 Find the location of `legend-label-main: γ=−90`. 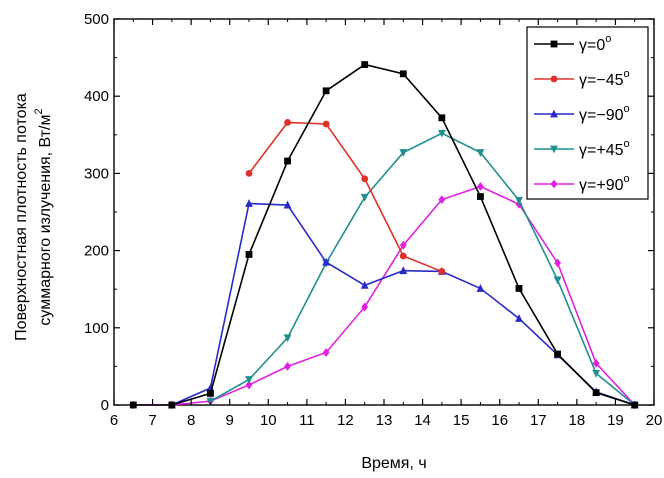

legend-label-main: γ=−90 is located at coordinates (601, 115).